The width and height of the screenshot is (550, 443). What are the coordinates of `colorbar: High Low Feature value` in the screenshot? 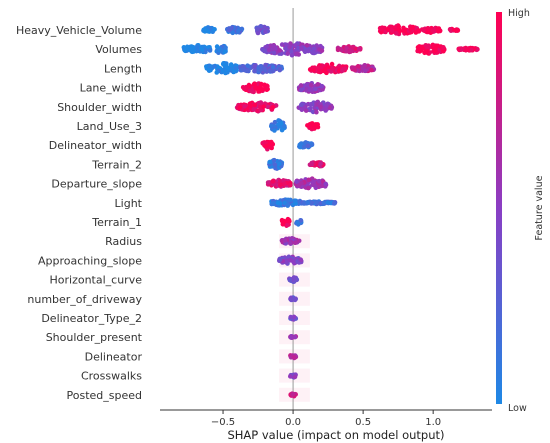 It's located at (520, 211).